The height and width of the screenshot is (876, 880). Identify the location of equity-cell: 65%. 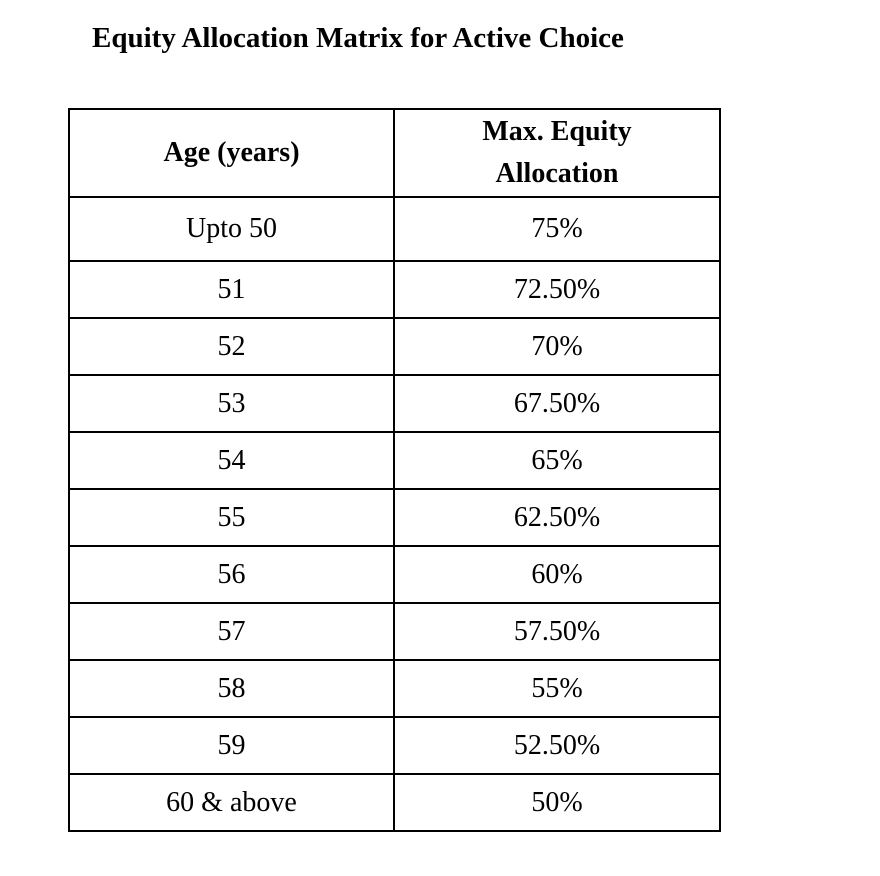
(557, 460).